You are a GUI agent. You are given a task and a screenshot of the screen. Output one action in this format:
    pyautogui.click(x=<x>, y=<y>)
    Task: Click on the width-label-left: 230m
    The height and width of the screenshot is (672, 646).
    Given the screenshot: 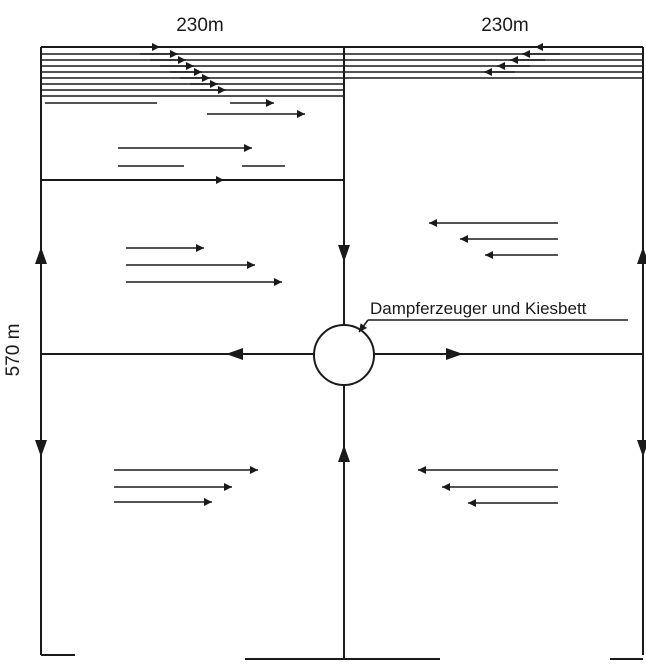 What is the action you would take?
    pyautogui.click(x=200, y=25)
    